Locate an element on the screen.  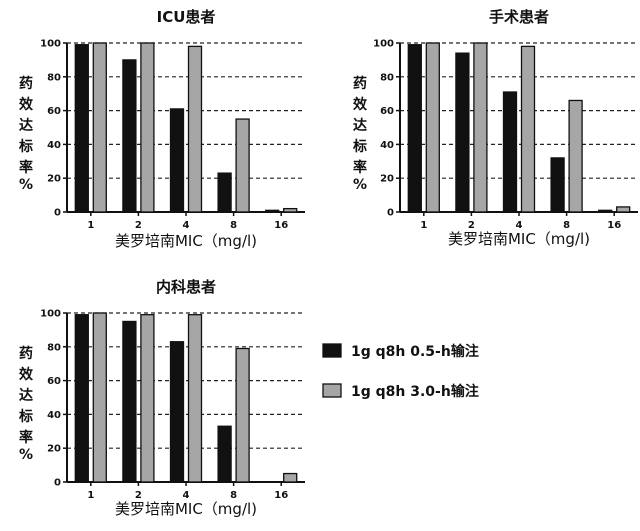
chart-title: ICU患者 is located at coordinates (186, 17).